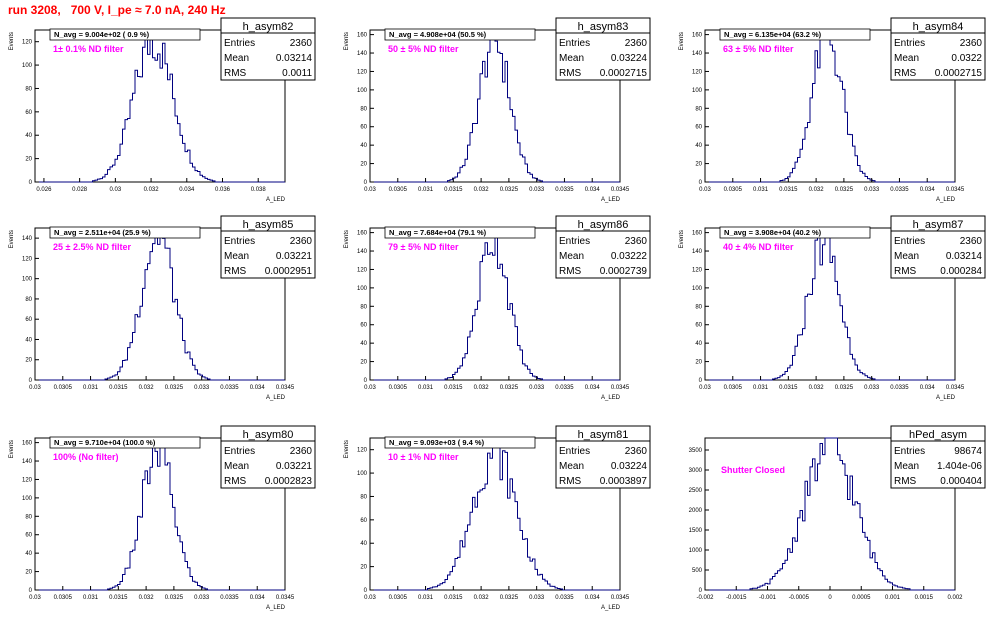 The height and width of the screenshot is (622, 996). What do you see at coordinates (294, 466) in the screenshot?
I see `stats-value: 0.03221` at bounding box center [294, 466].